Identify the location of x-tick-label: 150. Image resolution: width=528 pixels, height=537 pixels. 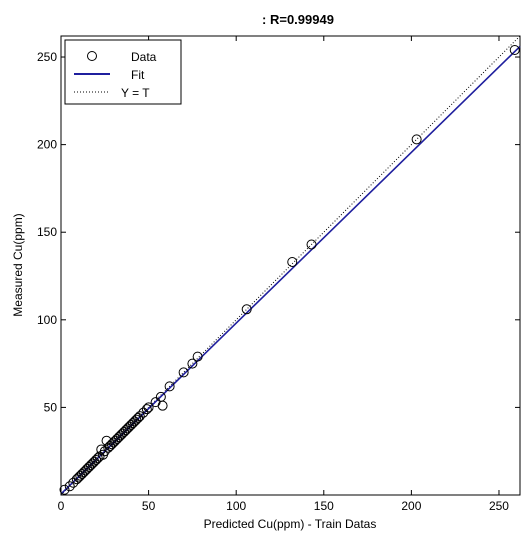
(324, 506).